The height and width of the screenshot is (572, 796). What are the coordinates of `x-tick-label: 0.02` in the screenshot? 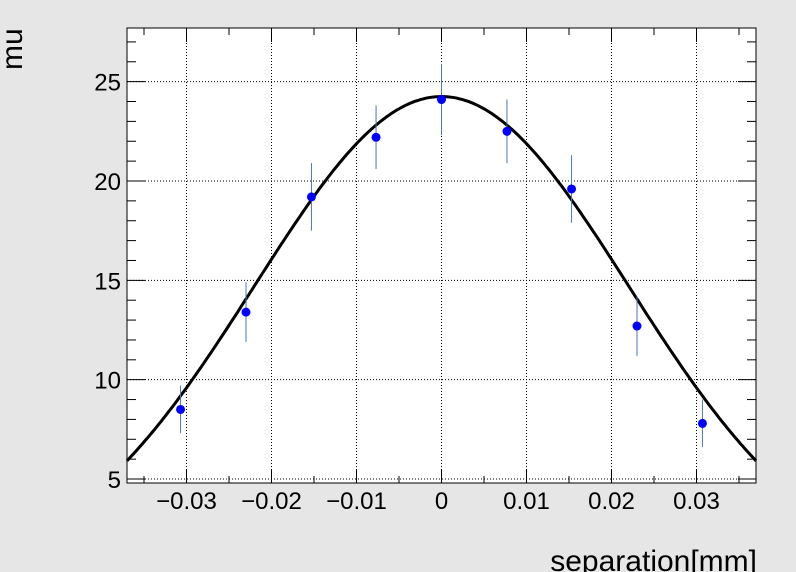 It's located at (611, 501).